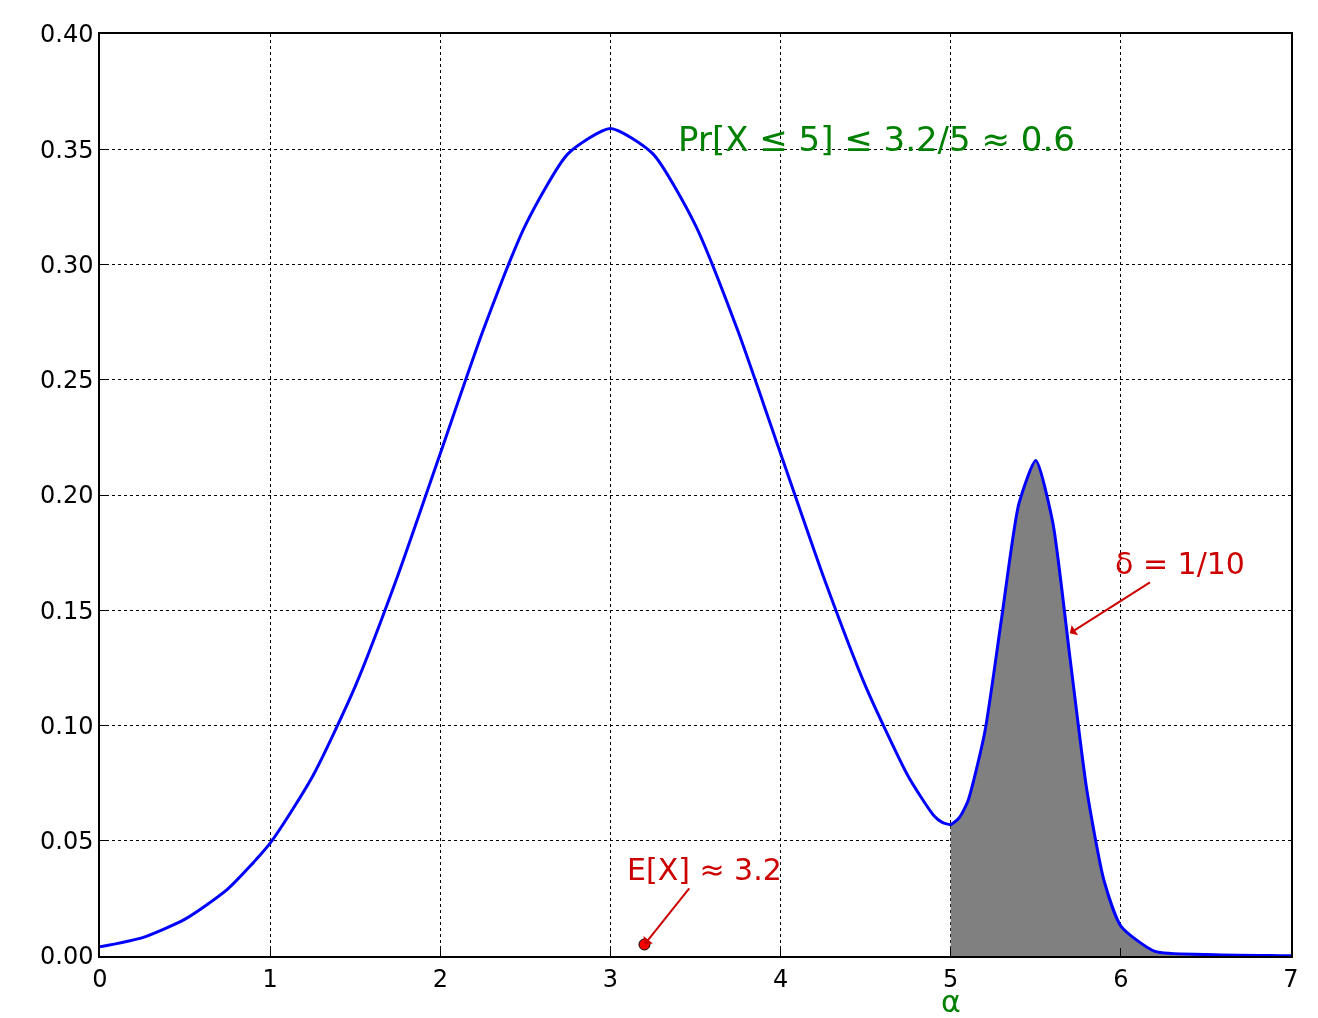 This screenshot has height=1018, width=1318. What do you see at coordinates (67, 34) in the screenshot?
I see `y-tick-label: 0.40` at bounding box center [67, 34].